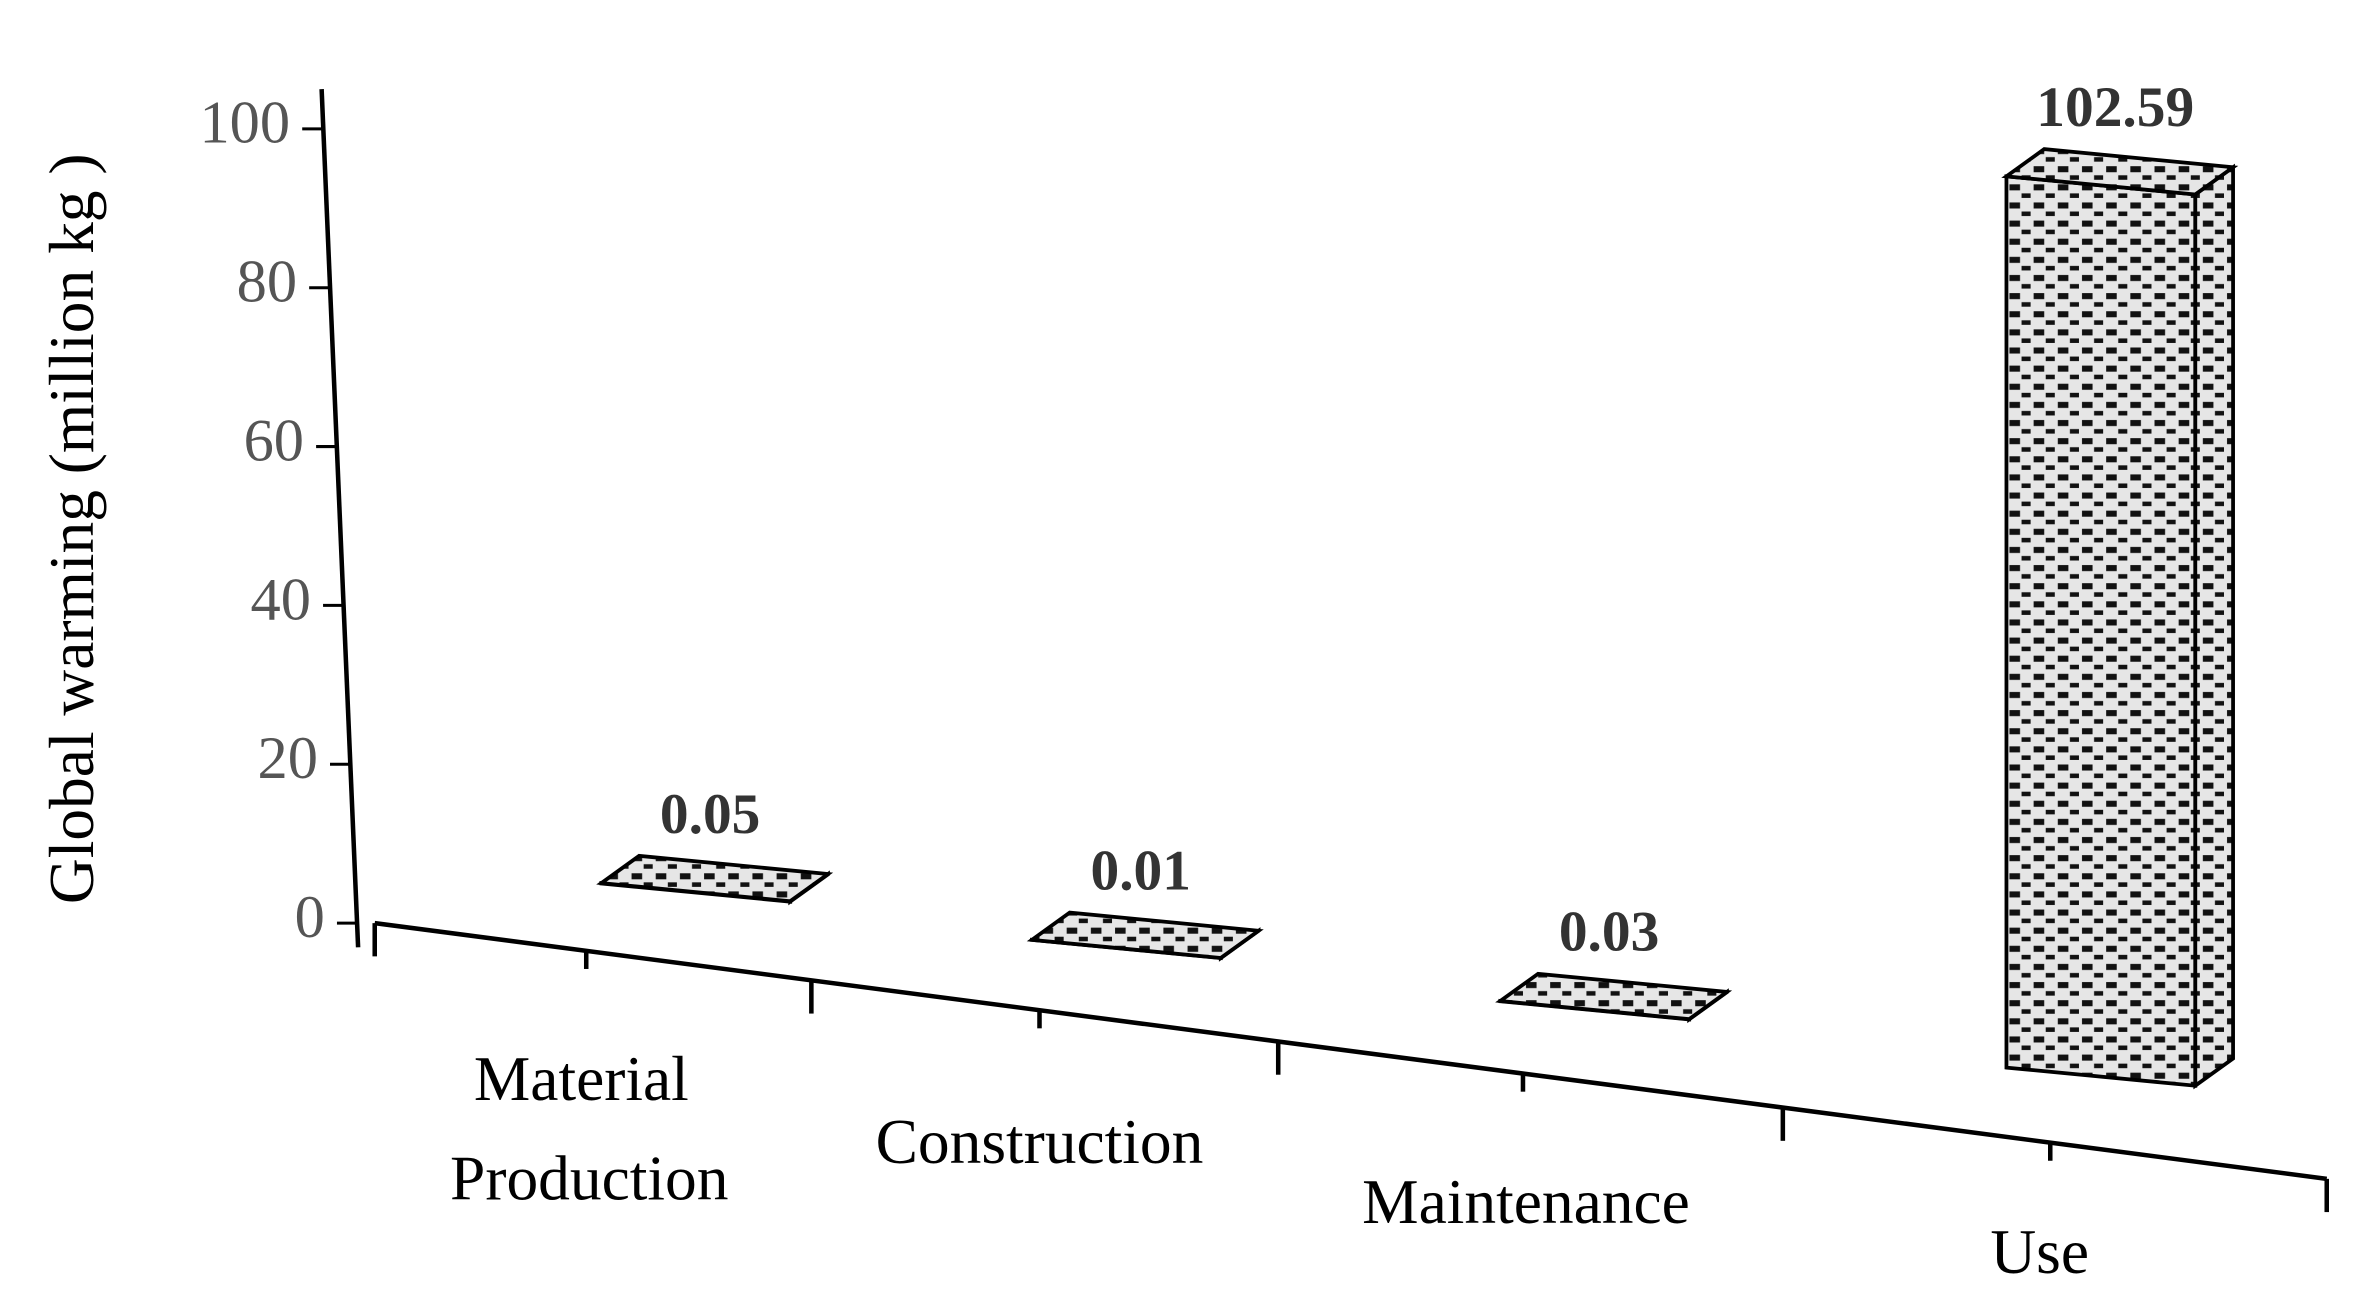 This screenshot has width=2357, height=1309. I want to click on x-tick-label: Material Production, so click(589, 1127).